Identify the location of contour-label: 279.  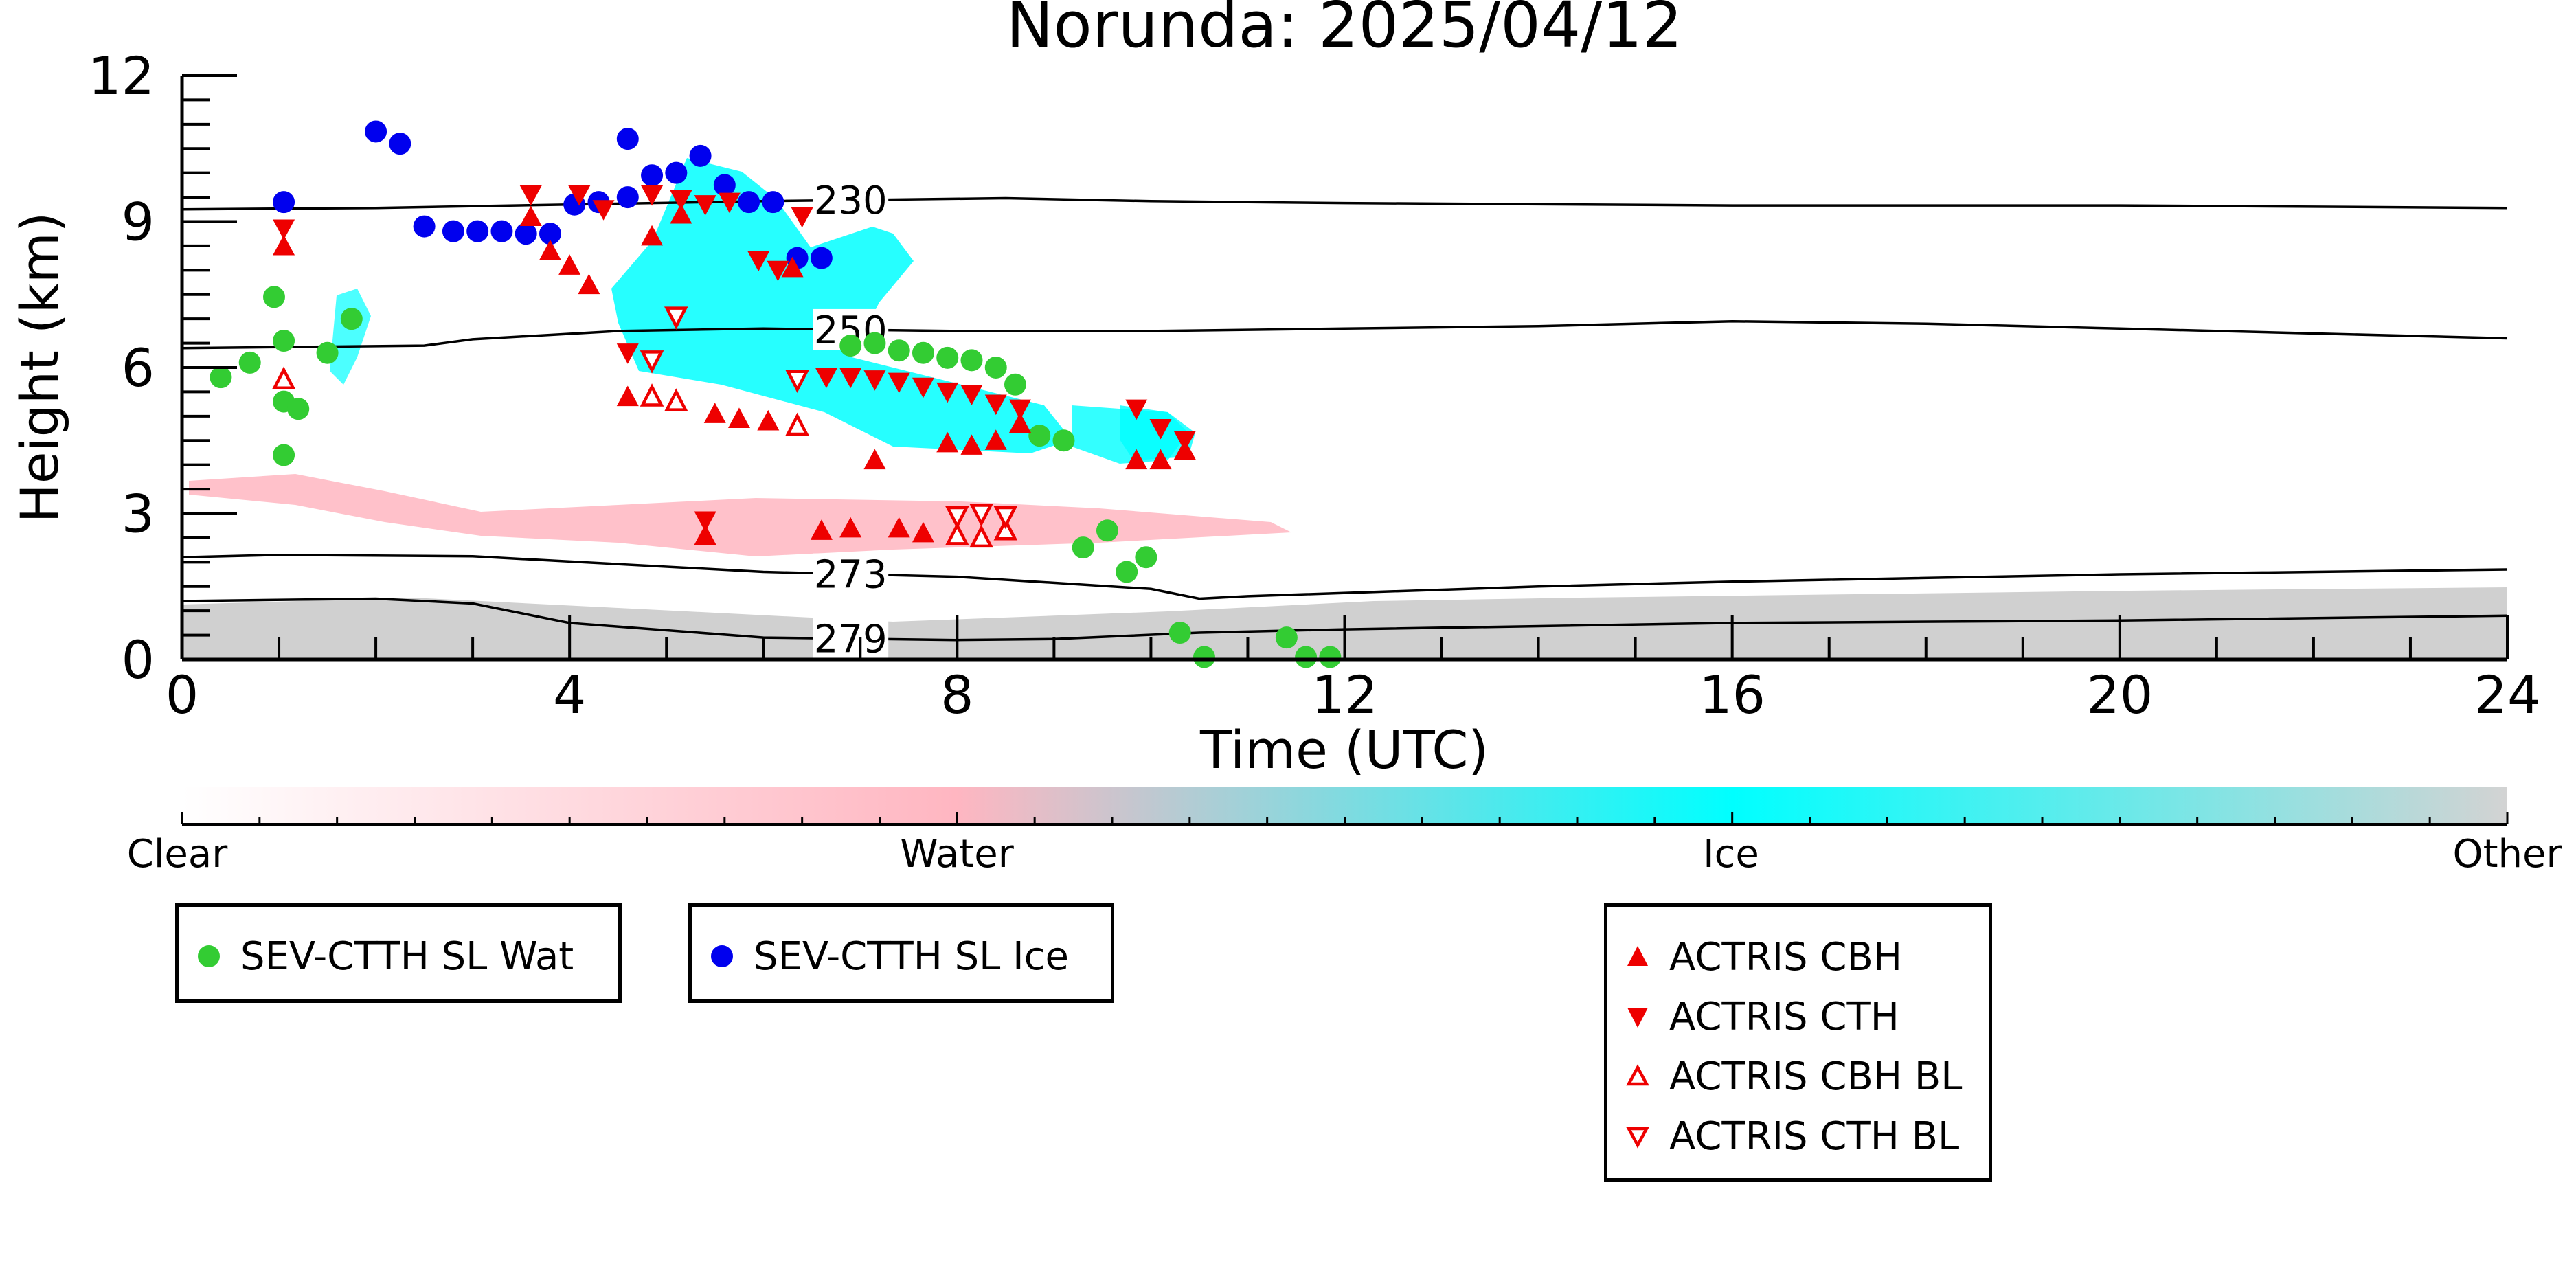
(851, 640).